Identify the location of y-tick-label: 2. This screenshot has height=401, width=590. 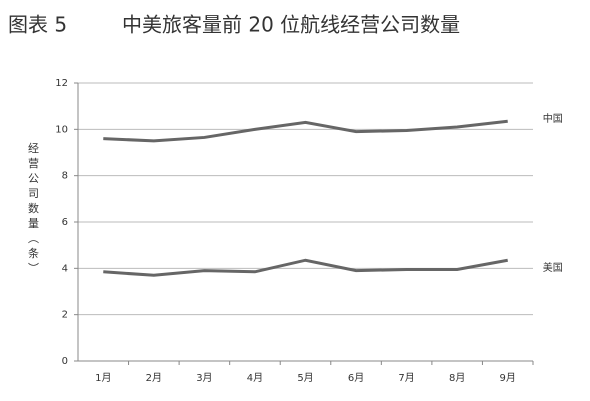
(65, 315).